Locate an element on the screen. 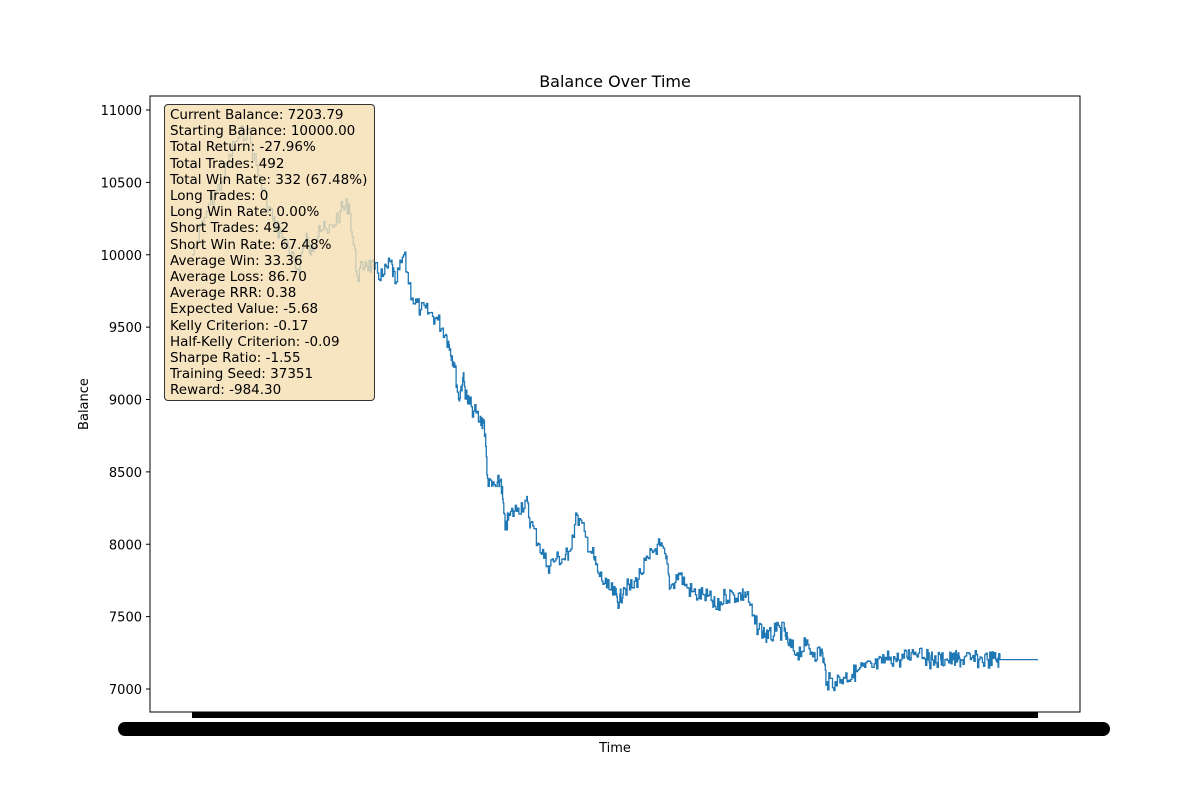 Image resolution: width=1200 pixels, height=800 pixels. stats-line: Average Win: 33.36 is located at coordinates (236, 260).